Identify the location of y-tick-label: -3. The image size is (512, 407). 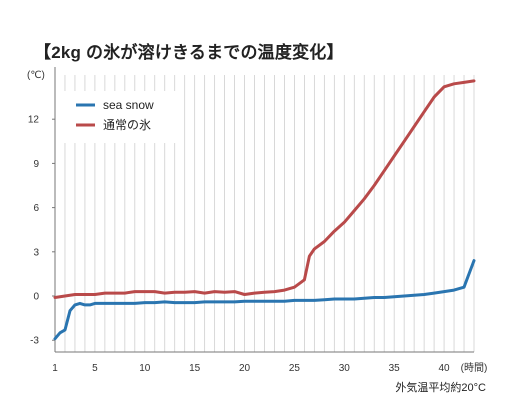
(34, 341).